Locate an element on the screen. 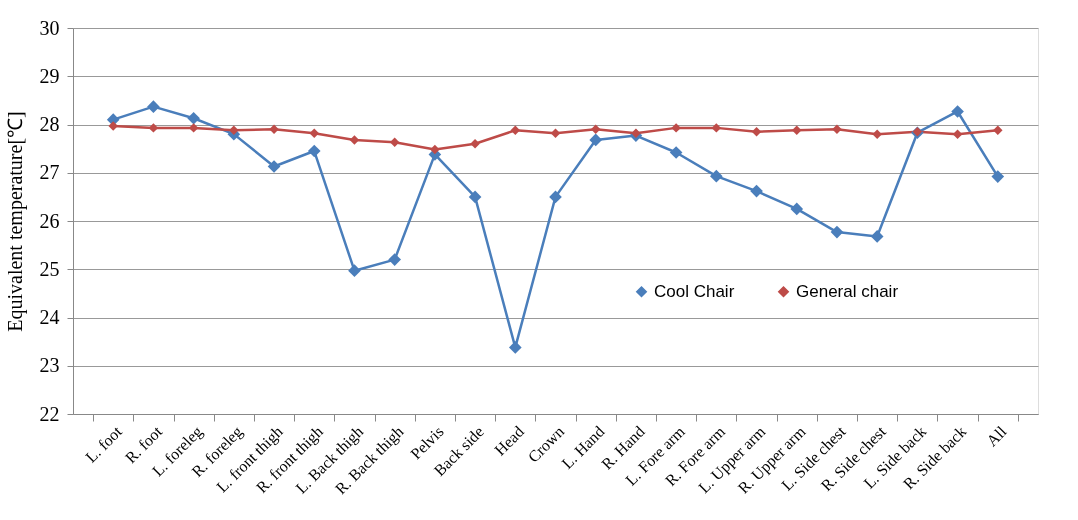  y-tick-label: 30 is located at coordinates (49, 27).